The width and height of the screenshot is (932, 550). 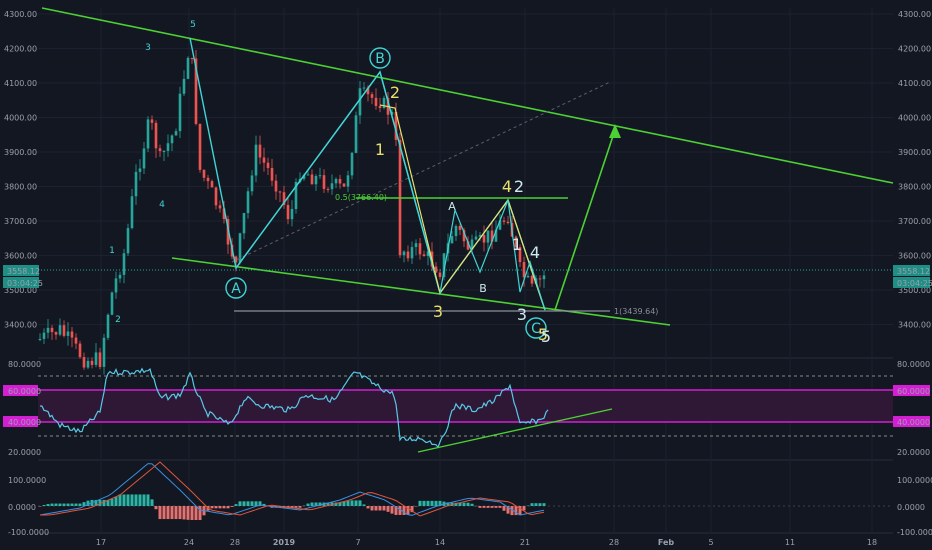 What do you see at coordinates (361, 197) in the screenshot?
I see `fib-label-0.5: 0.5(3766.40)` at bounding box center [361, 197].